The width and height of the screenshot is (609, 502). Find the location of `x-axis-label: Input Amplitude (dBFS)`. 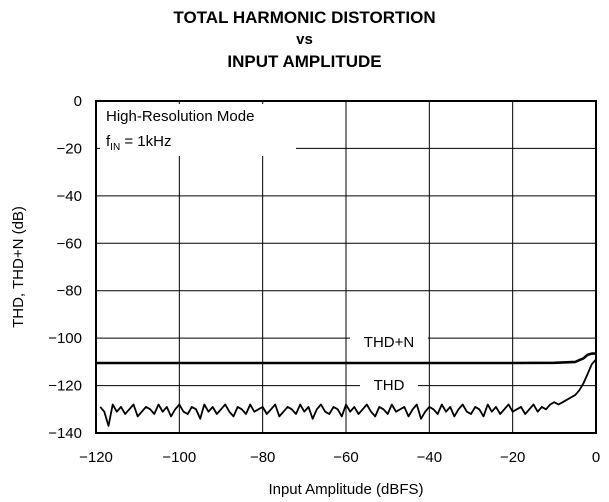

x-axis-label: Input Amplitude (dBFS) is located at coordinates (345, 489).